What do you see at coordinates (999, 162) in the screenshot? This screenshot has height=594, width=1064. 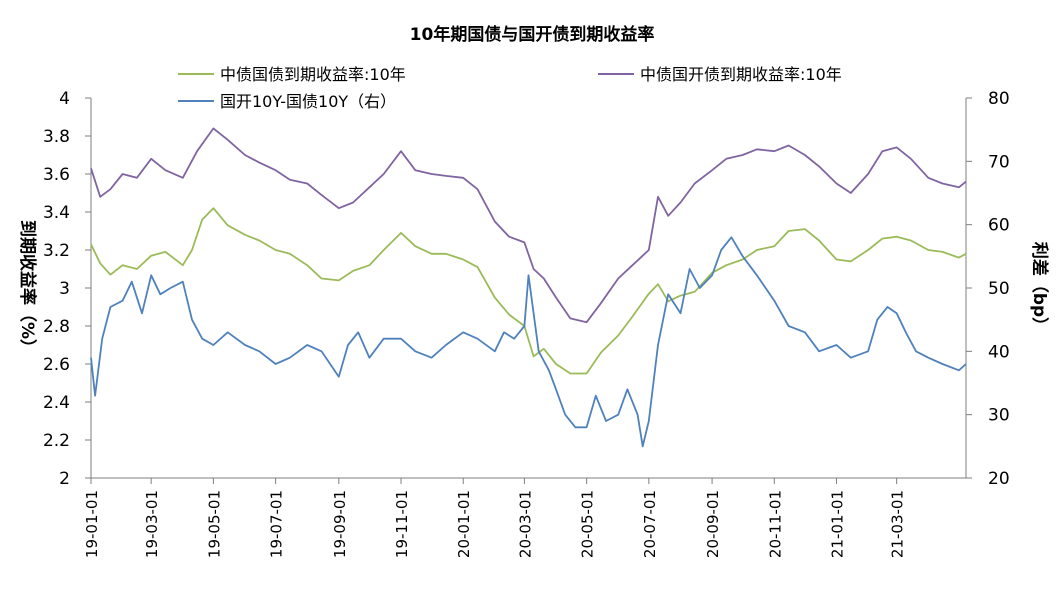 I see `right-y-tick-label: 70` at bounding box center [999, 162].